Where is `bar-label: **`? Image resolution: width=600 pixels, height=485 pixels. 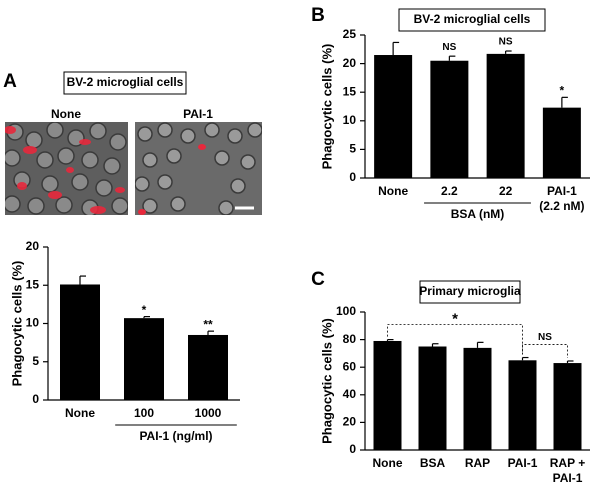
bar-label: ** is located at coordinates (208, 324).